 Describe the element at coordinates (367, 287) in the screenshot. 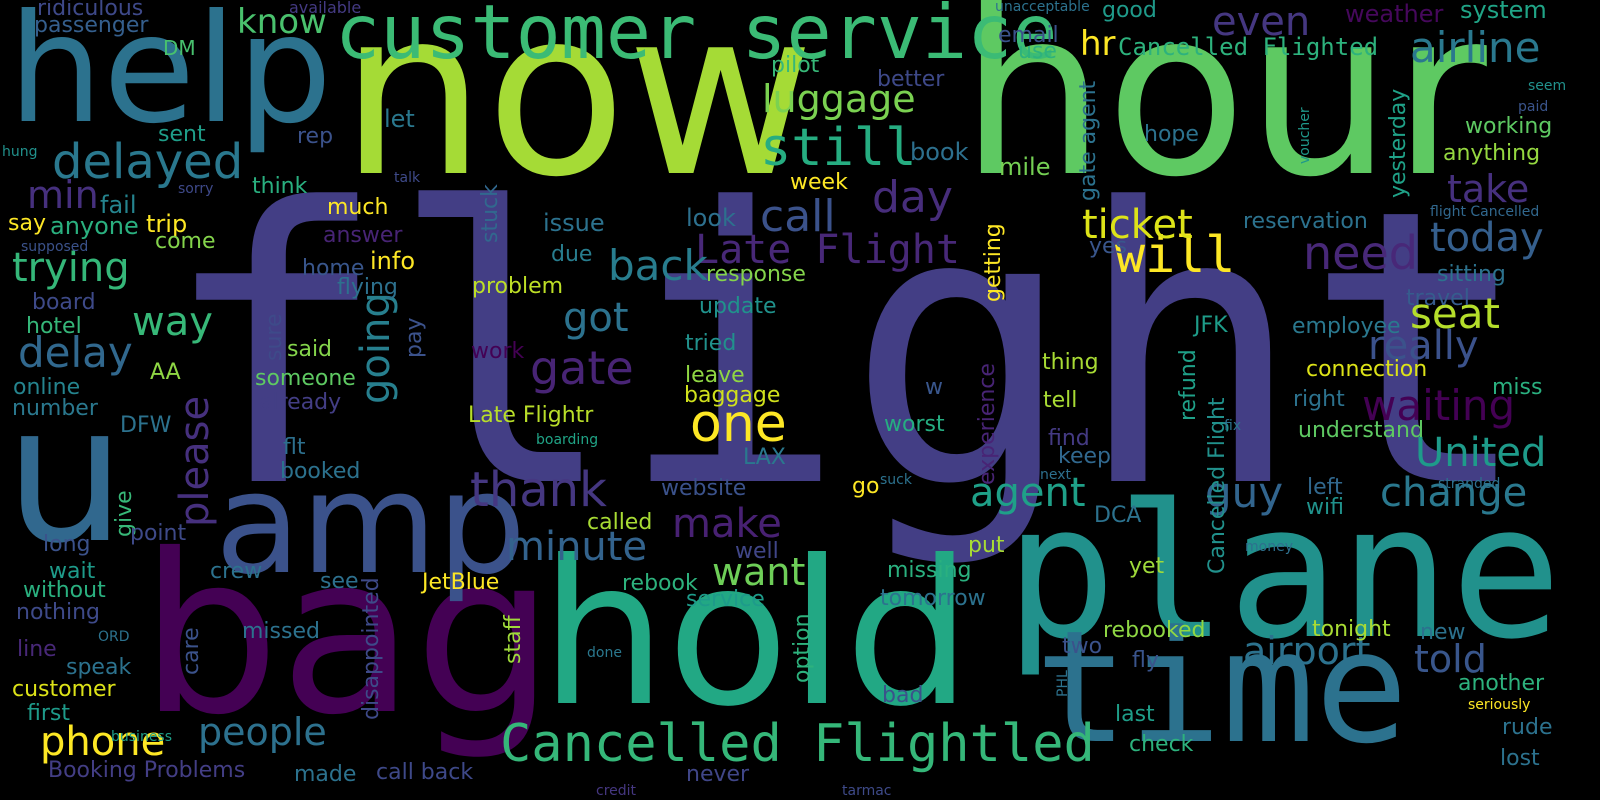

I see `word-flying: flying` at that location.